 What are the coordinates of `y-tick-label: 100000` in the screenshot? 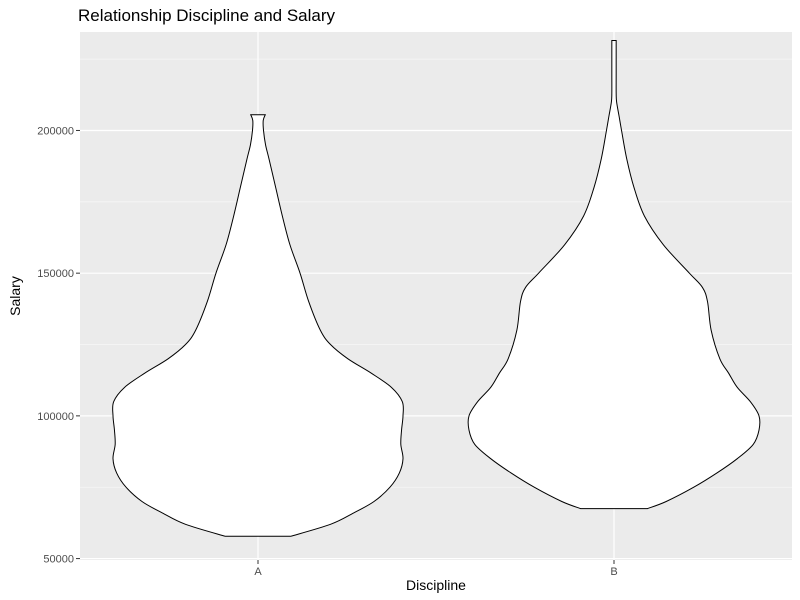 It's located at (55, 417).